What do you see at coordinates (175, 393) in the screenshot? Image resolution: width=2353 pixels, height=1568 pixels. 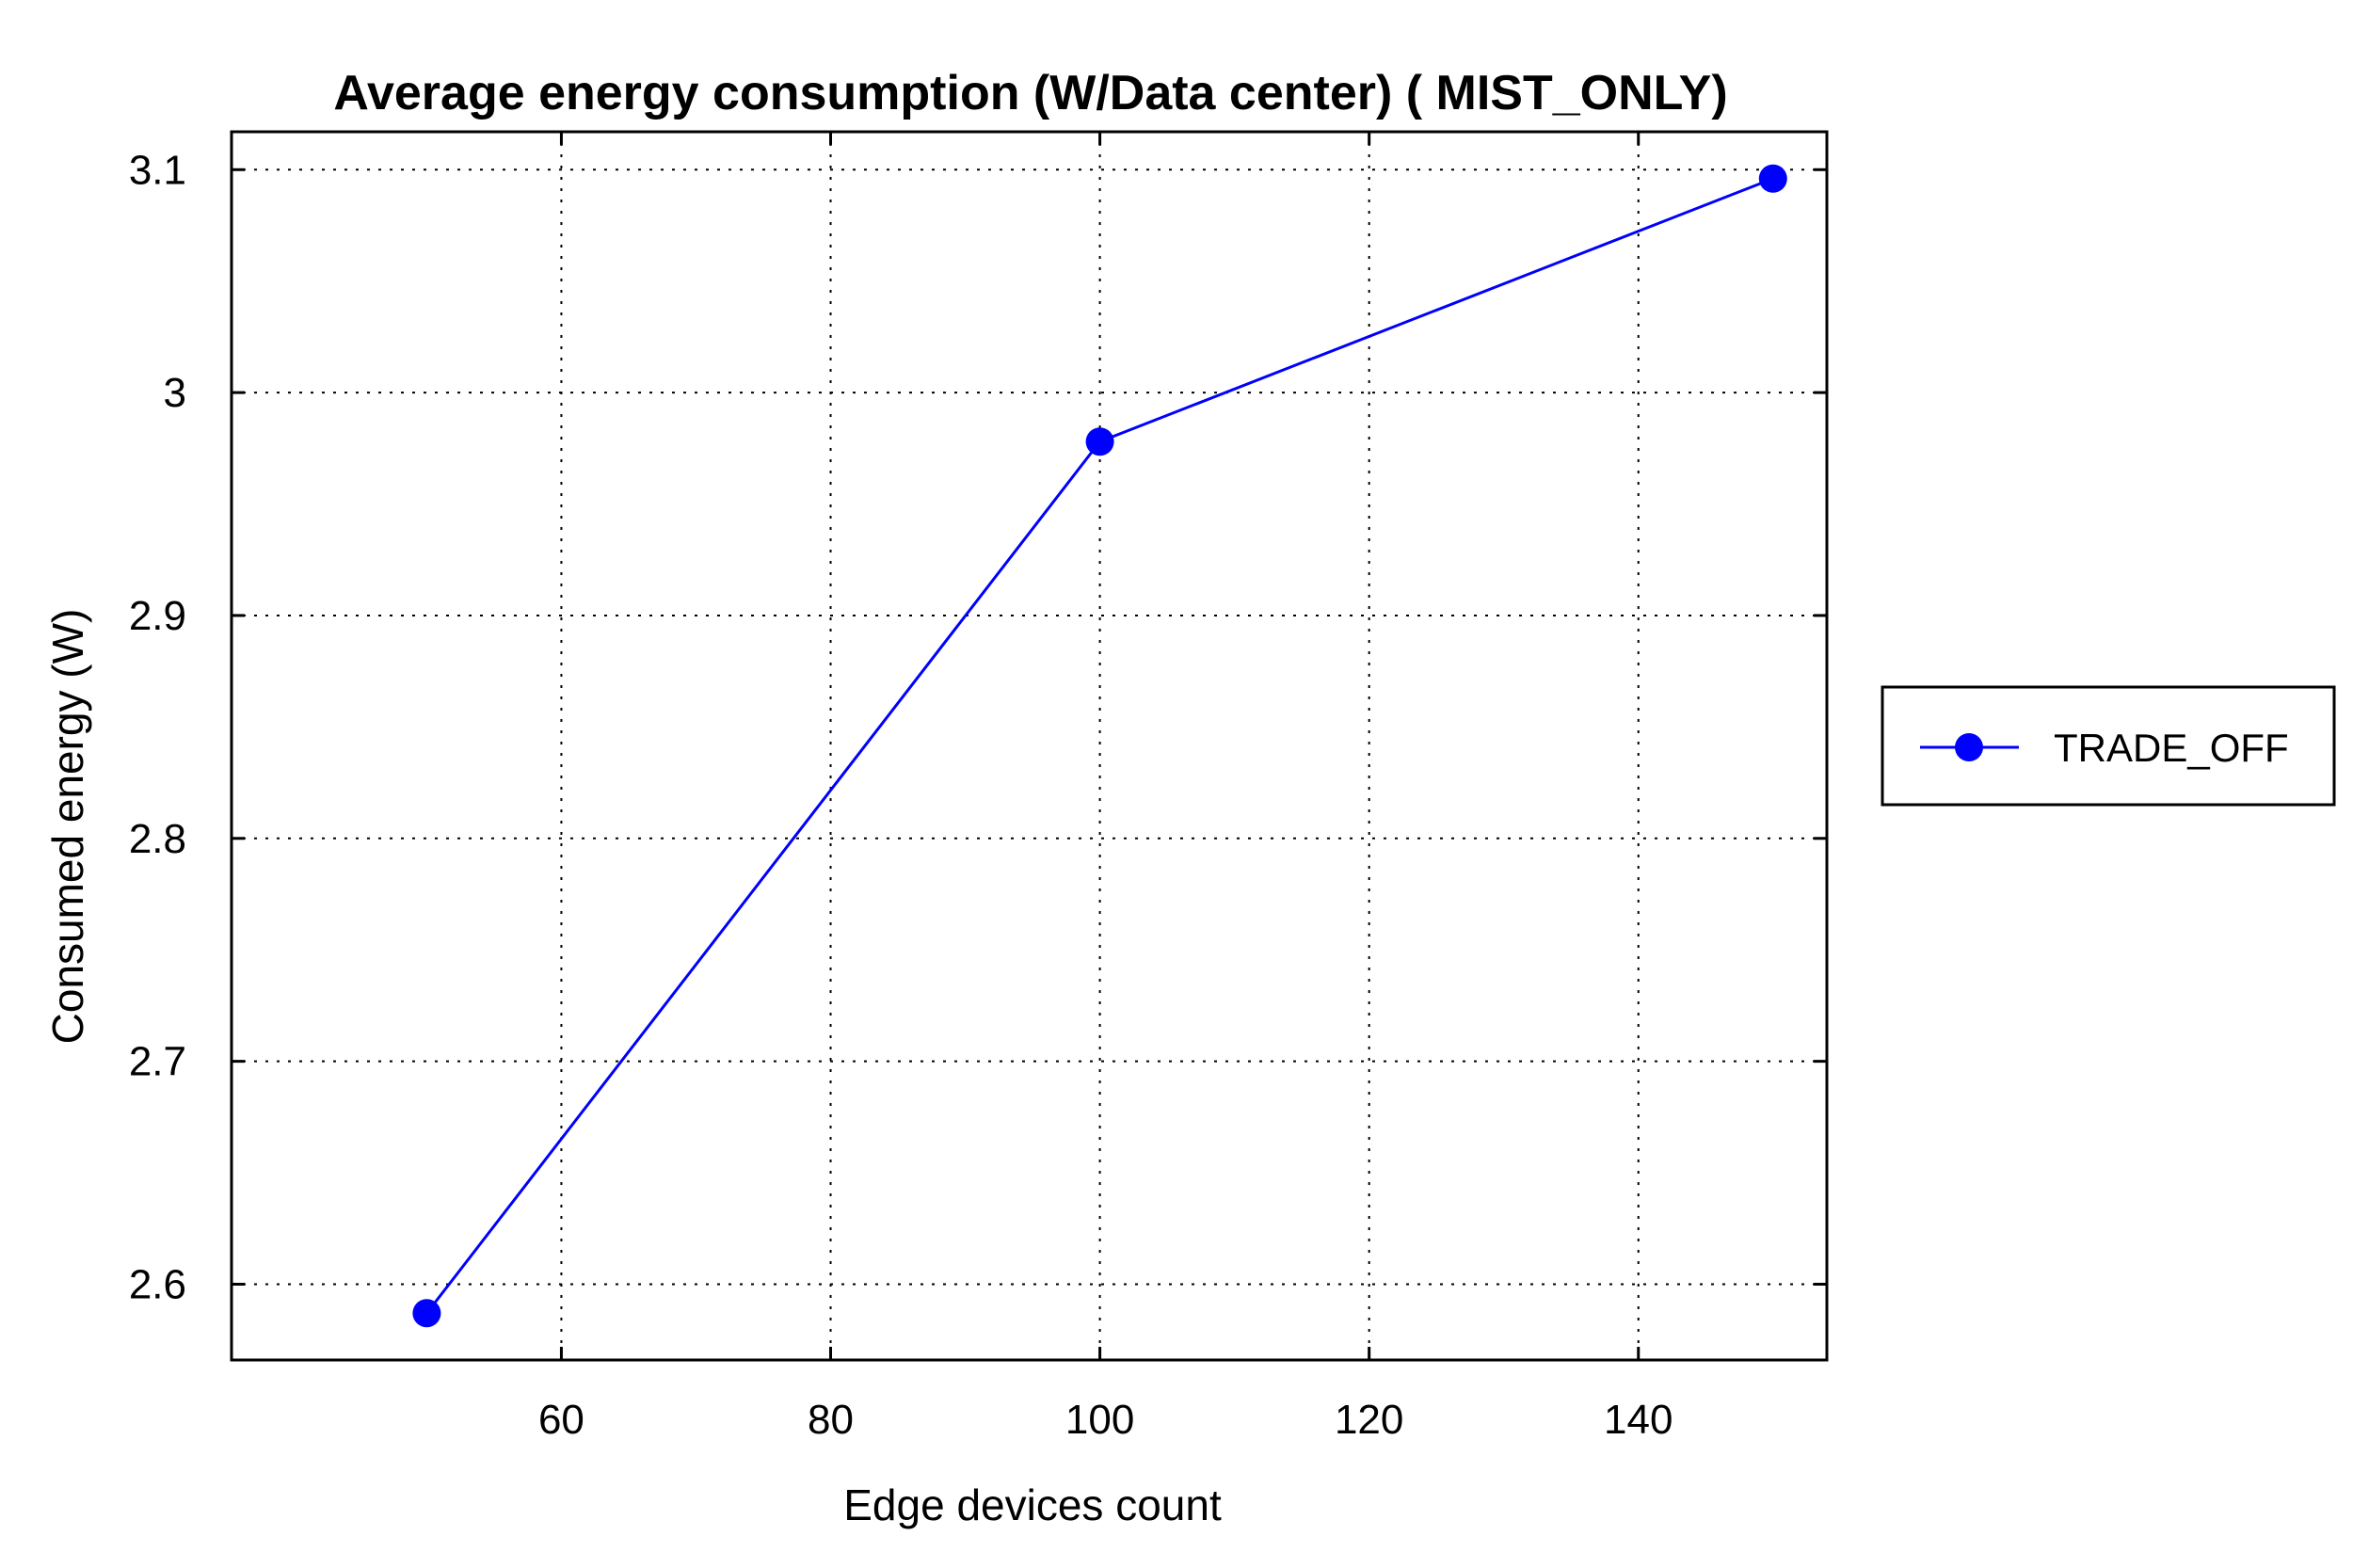 I see `y-tick-label: 3` at bounding box center [175, 393].